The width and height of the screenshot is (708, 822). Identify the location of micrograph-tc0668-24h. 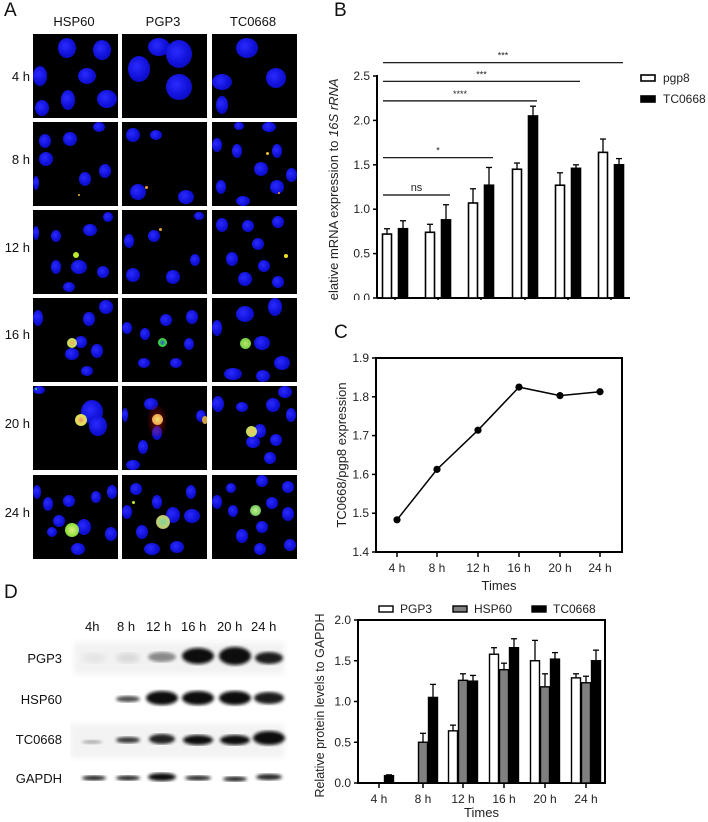
(254, 517).